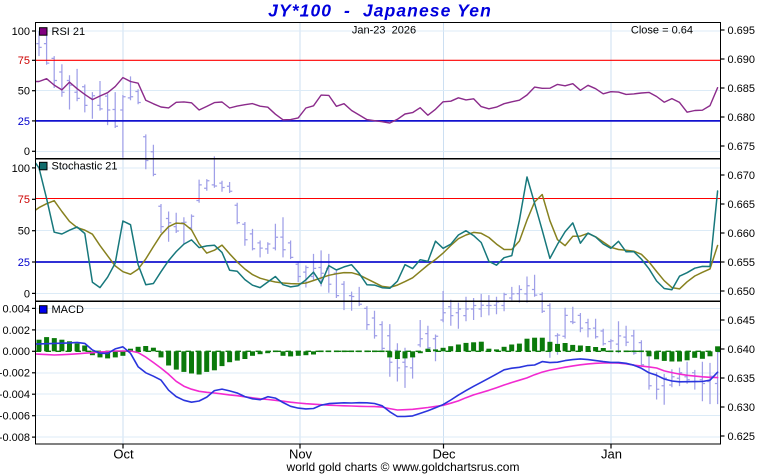 This screenshot has height=475, width=760. Describe the element at coordinates (742, 60) in the screenshot. I see `svg-text: 0.690` at that location.